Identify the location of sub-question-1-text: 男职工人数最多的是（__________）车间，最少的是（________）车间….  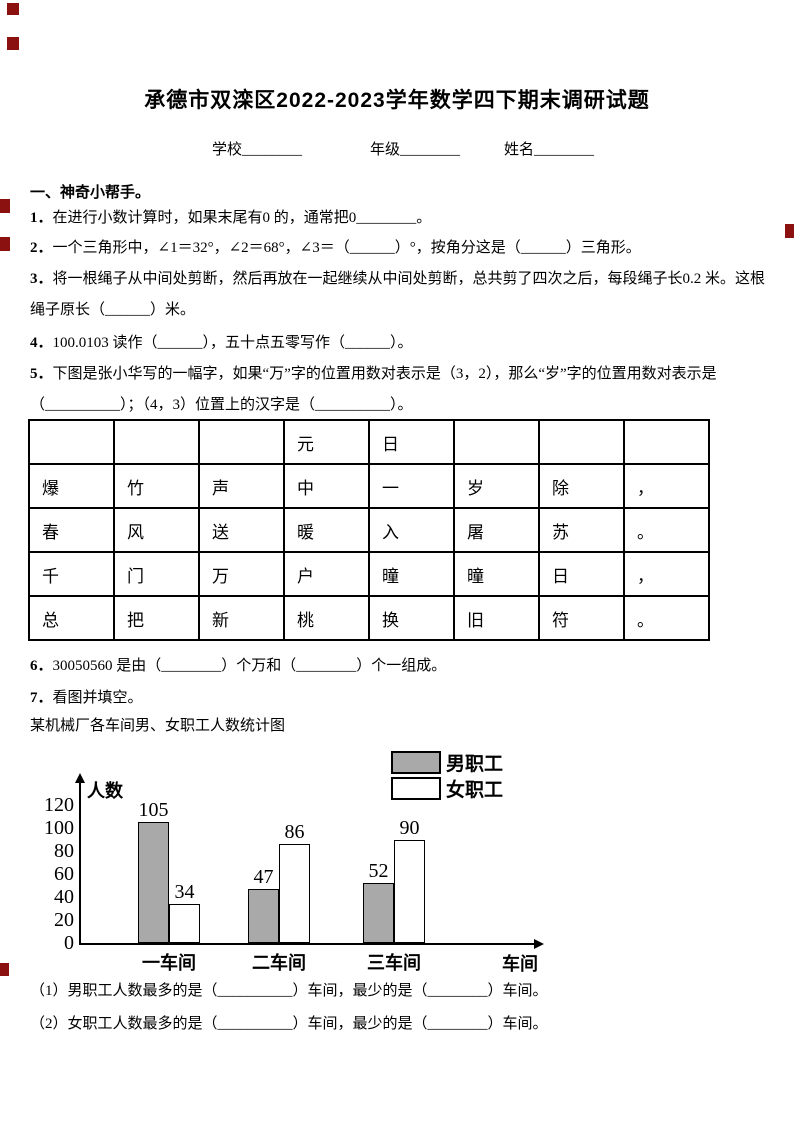
(307, 991).